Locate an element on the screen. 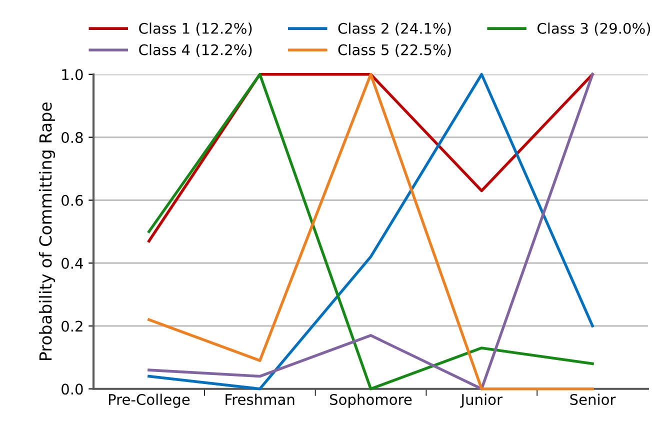 This screenshot has width=668, height=425. x-tick-label: Senior is located at coordinates (593, 400).